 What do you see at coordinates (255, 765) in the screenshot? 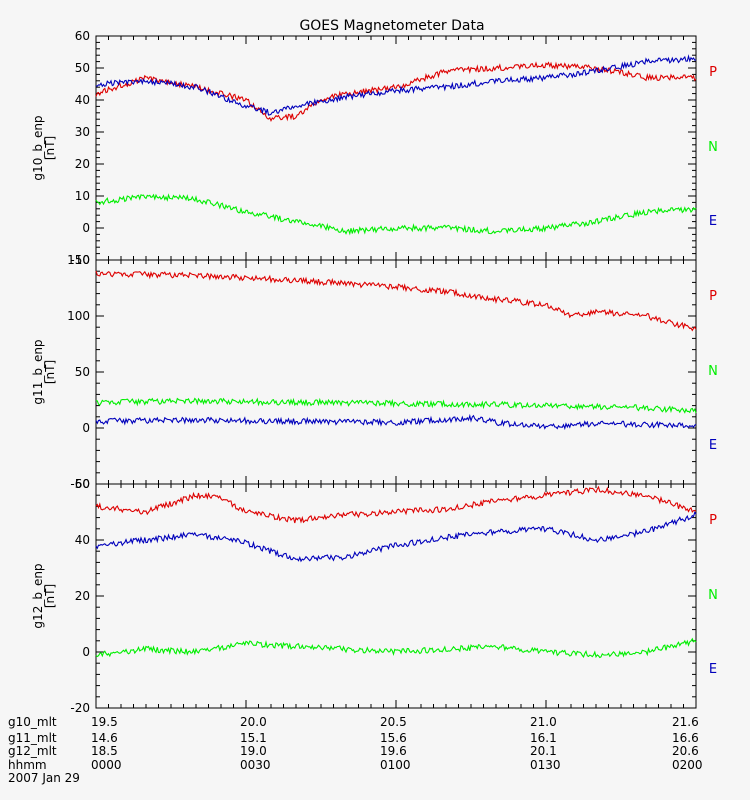
I see `footer-value: 0030` at bounding box center [255, 765].